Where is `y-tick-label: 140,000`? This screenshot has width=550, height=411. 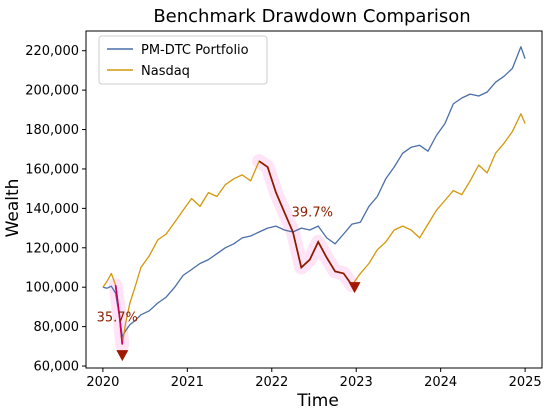 y-tick-label: 140,000 is located at coordinates (52, 209).